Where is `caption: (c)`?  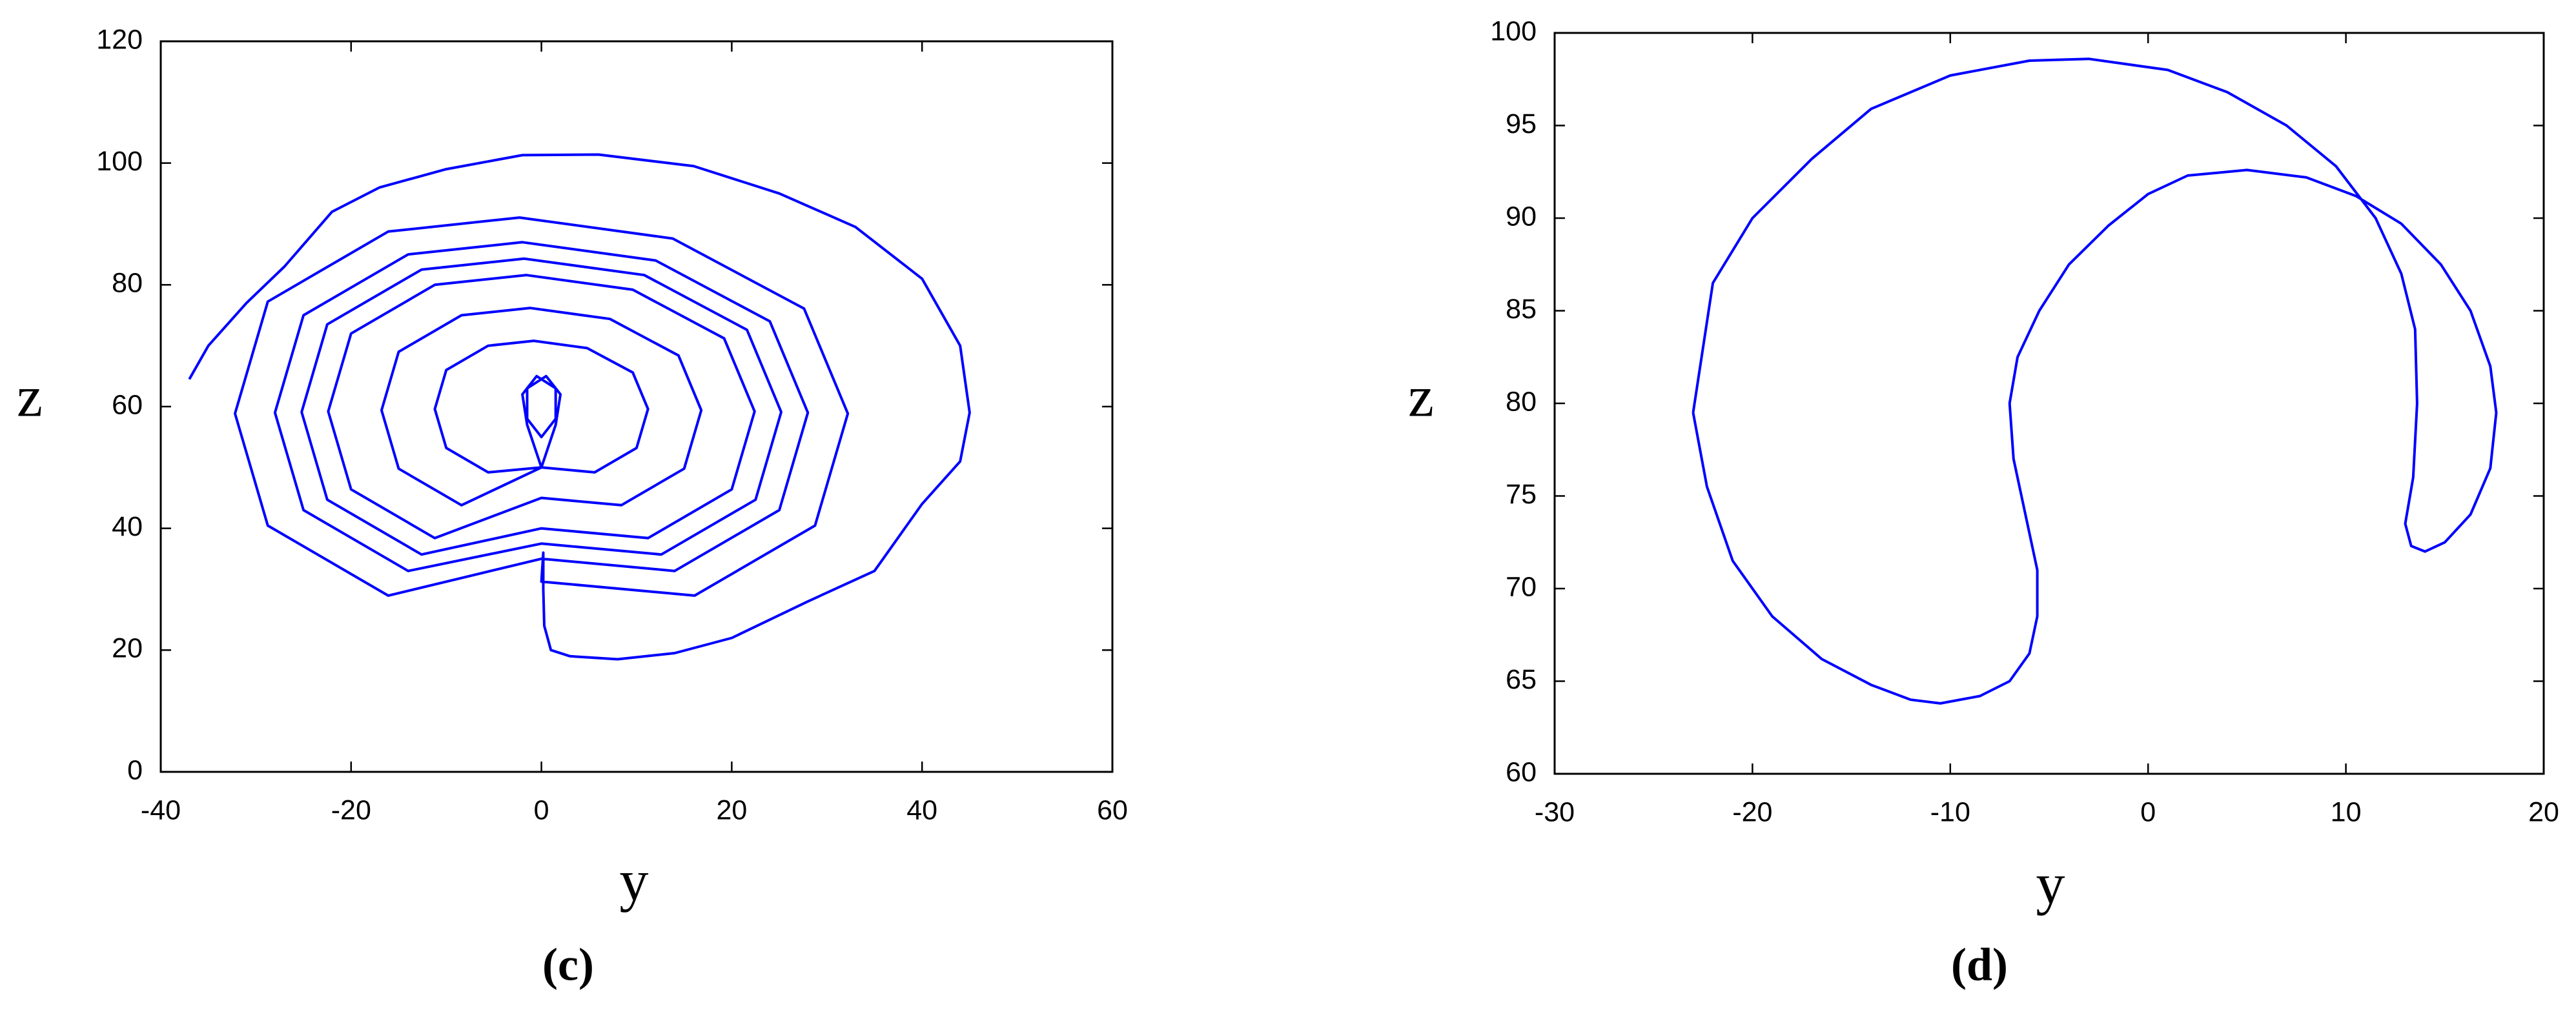 caption: (c) is located at coordinates (568, 965).